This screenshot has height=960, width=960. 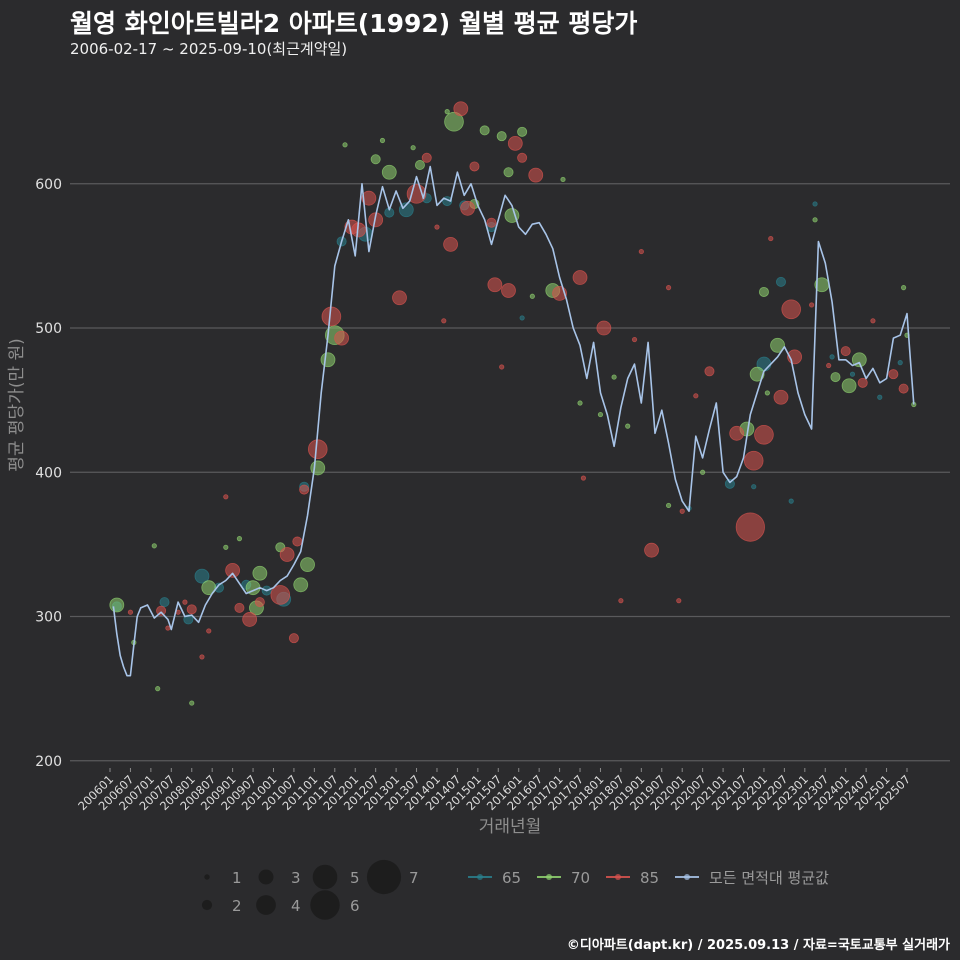 What do you see at coordinates (580, 878) in the screenshot?
I see `series-legend-label: 70` at bounding box center [580, 878].